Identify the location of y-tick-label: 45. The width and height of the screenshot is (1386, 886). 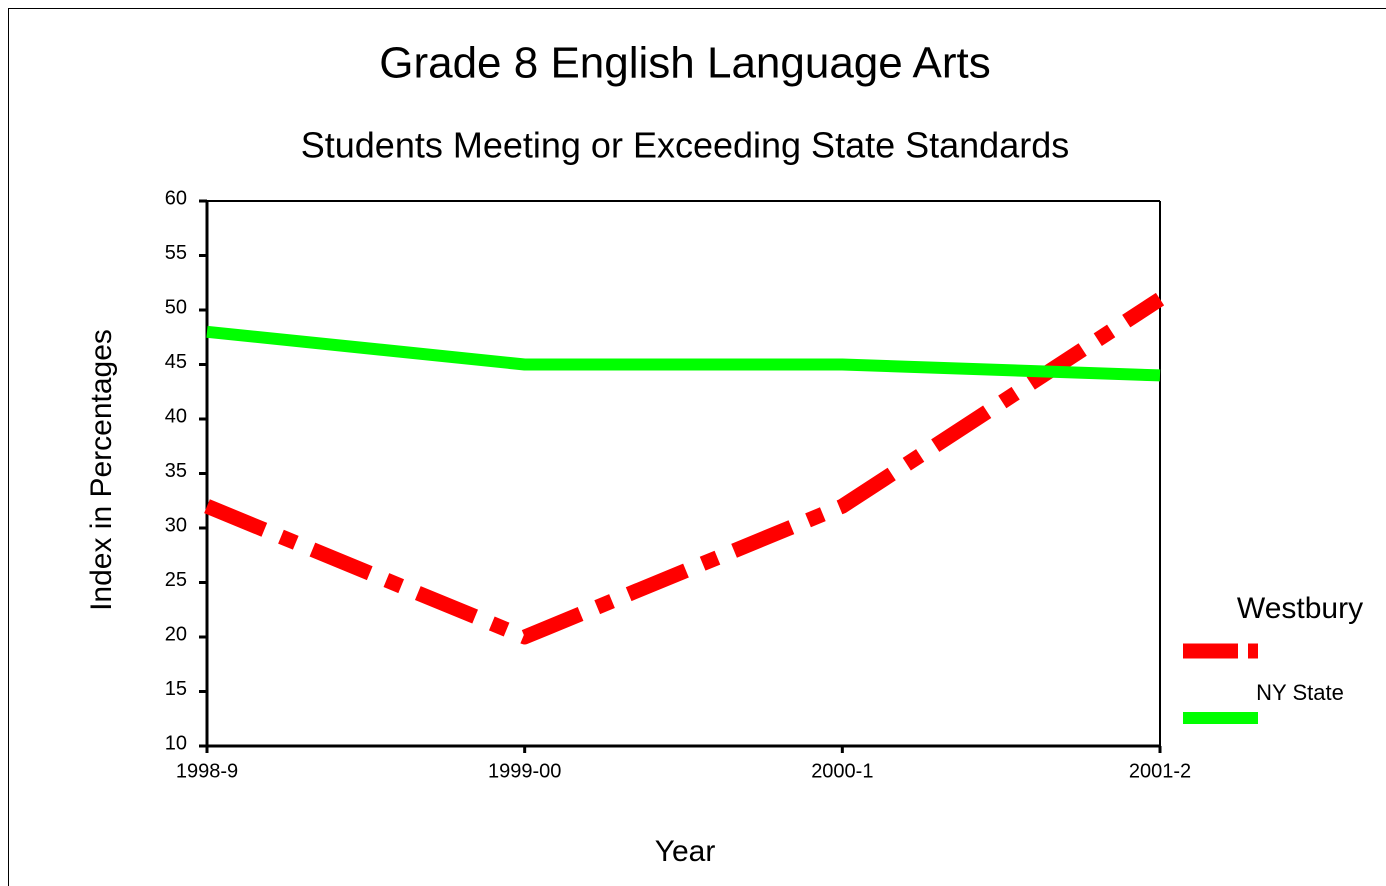
(176, 362).